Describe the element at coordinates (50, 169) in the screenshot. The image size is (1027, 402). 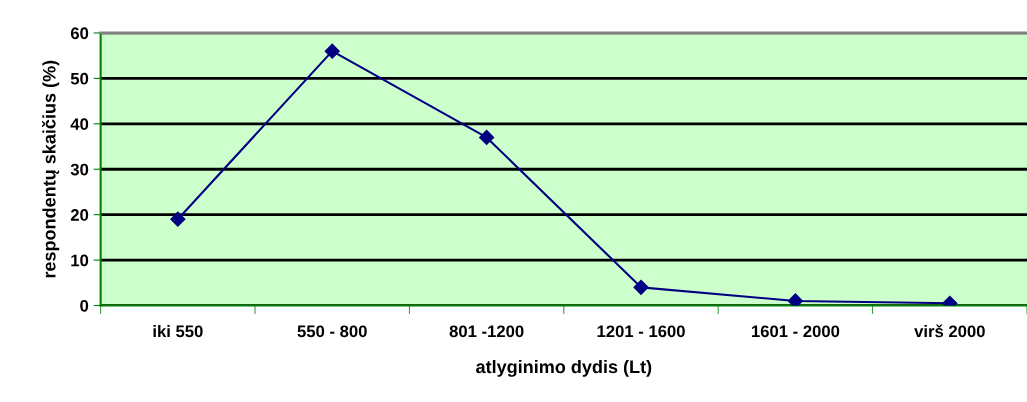
I see `y-axis-title: respondentų skaičius (%)` at that location.